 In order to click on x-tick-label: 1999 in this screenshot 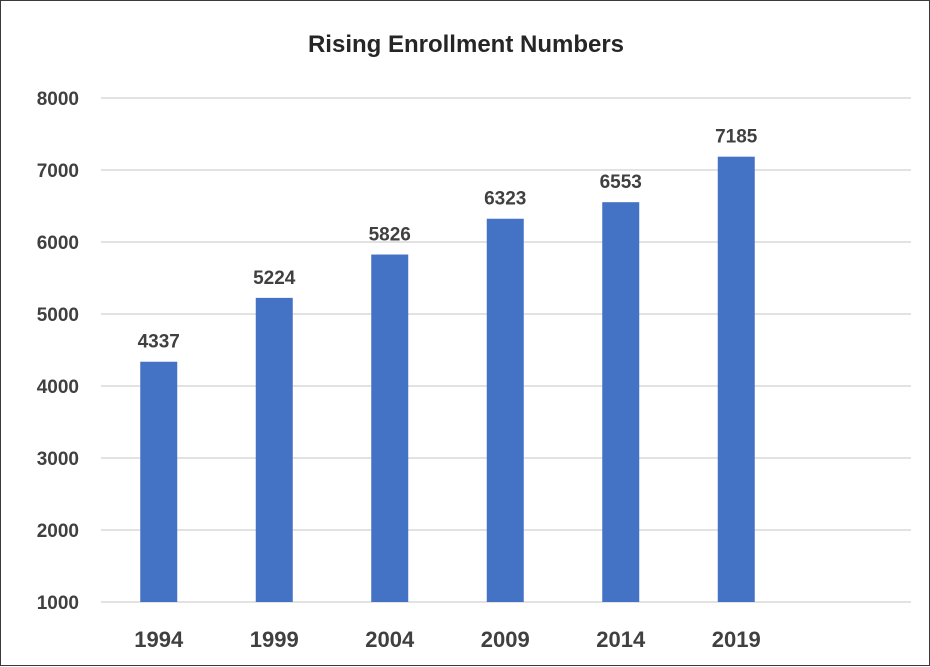, I will do `click(274, 639)`.